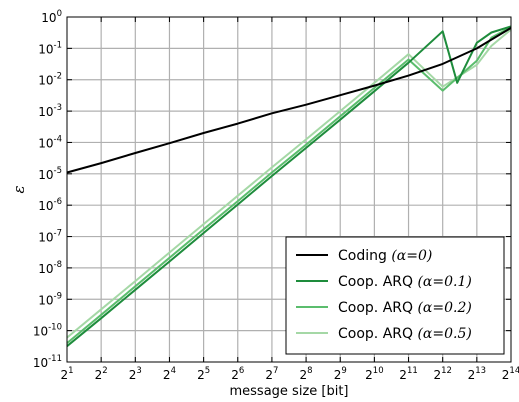  Describe the element at coordinates (50, 237) in the screenshot. I see `y-tick-label: 10-7` at that location.